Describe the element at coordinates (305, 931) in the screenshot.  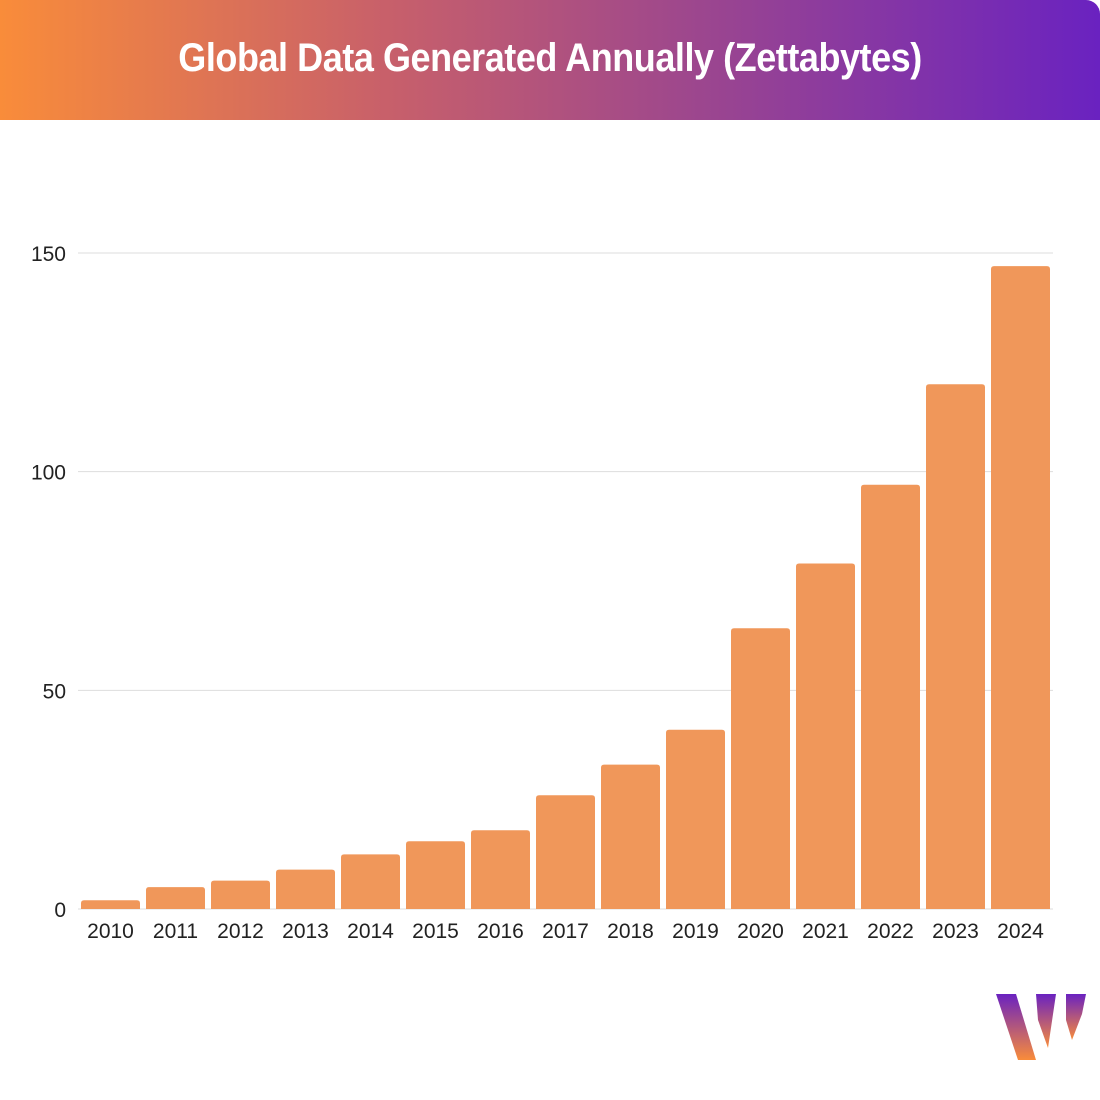
I see `x-tick-label: 2013` at that location.